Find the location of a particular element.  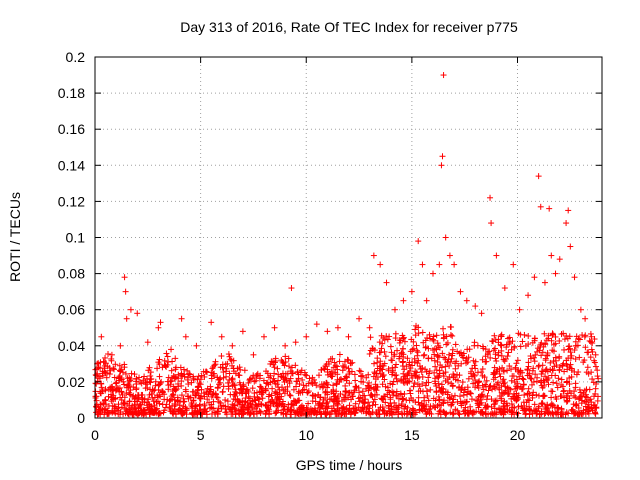

x-tick-label: 15 is located at coordinates (412, 435).